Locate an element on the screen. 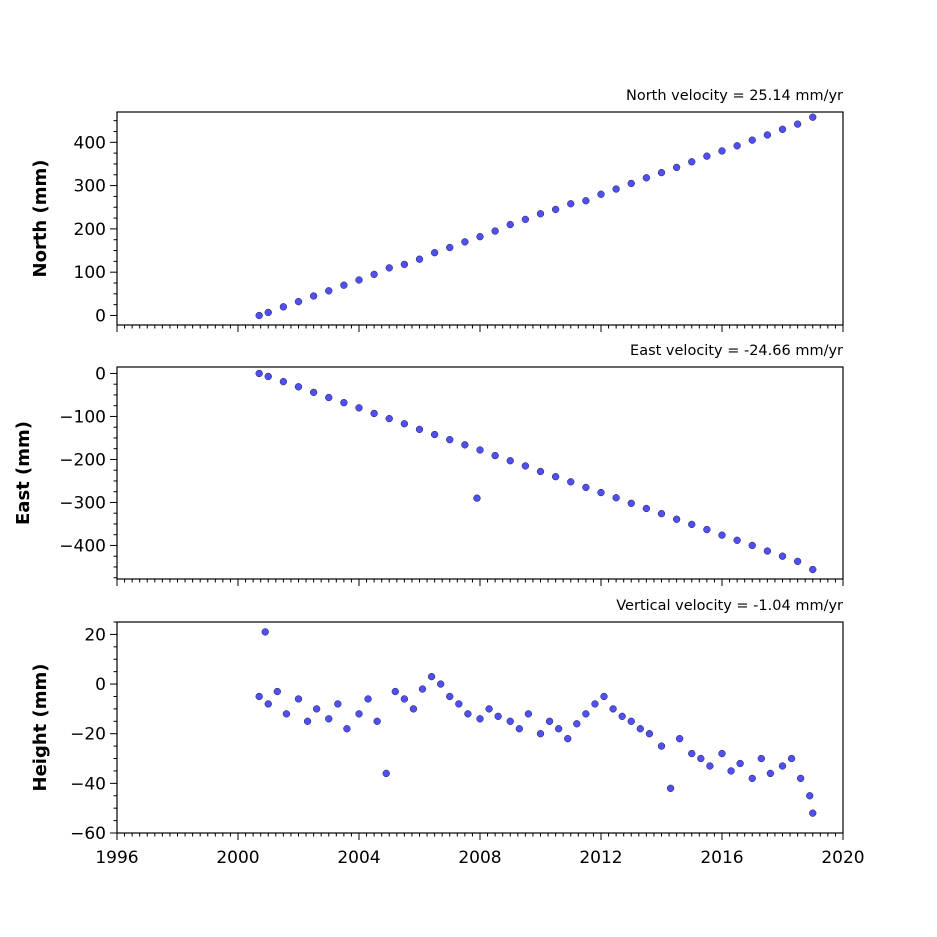 This screenshot has width=937, height=937. north-points is located at coordinates (536, 216).